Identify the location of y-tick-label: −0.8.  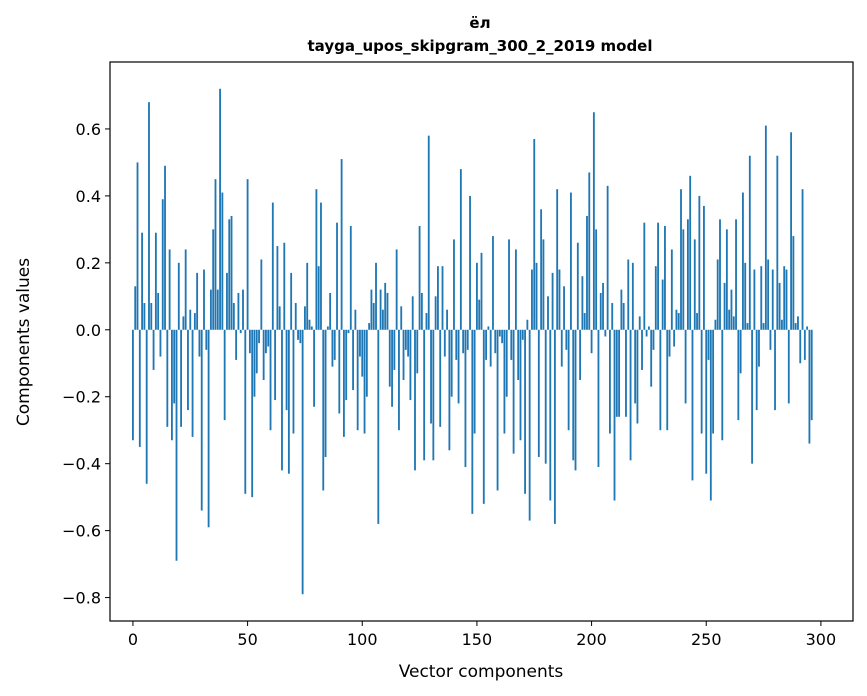
(81, 598).